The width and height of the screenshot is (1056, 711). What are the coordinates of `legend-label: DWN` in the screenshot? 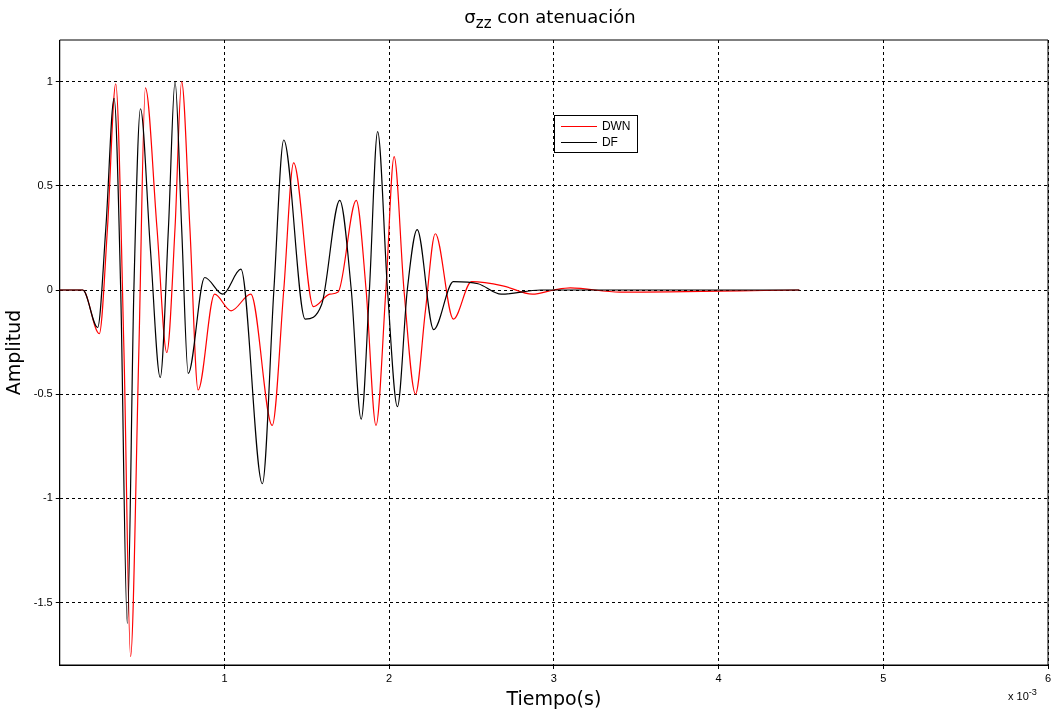 It's located at (616, 126).